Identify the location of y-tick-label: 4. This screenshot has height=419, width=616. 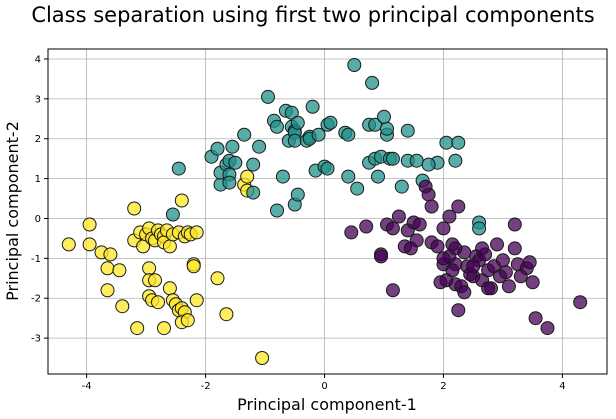
(38, 59).